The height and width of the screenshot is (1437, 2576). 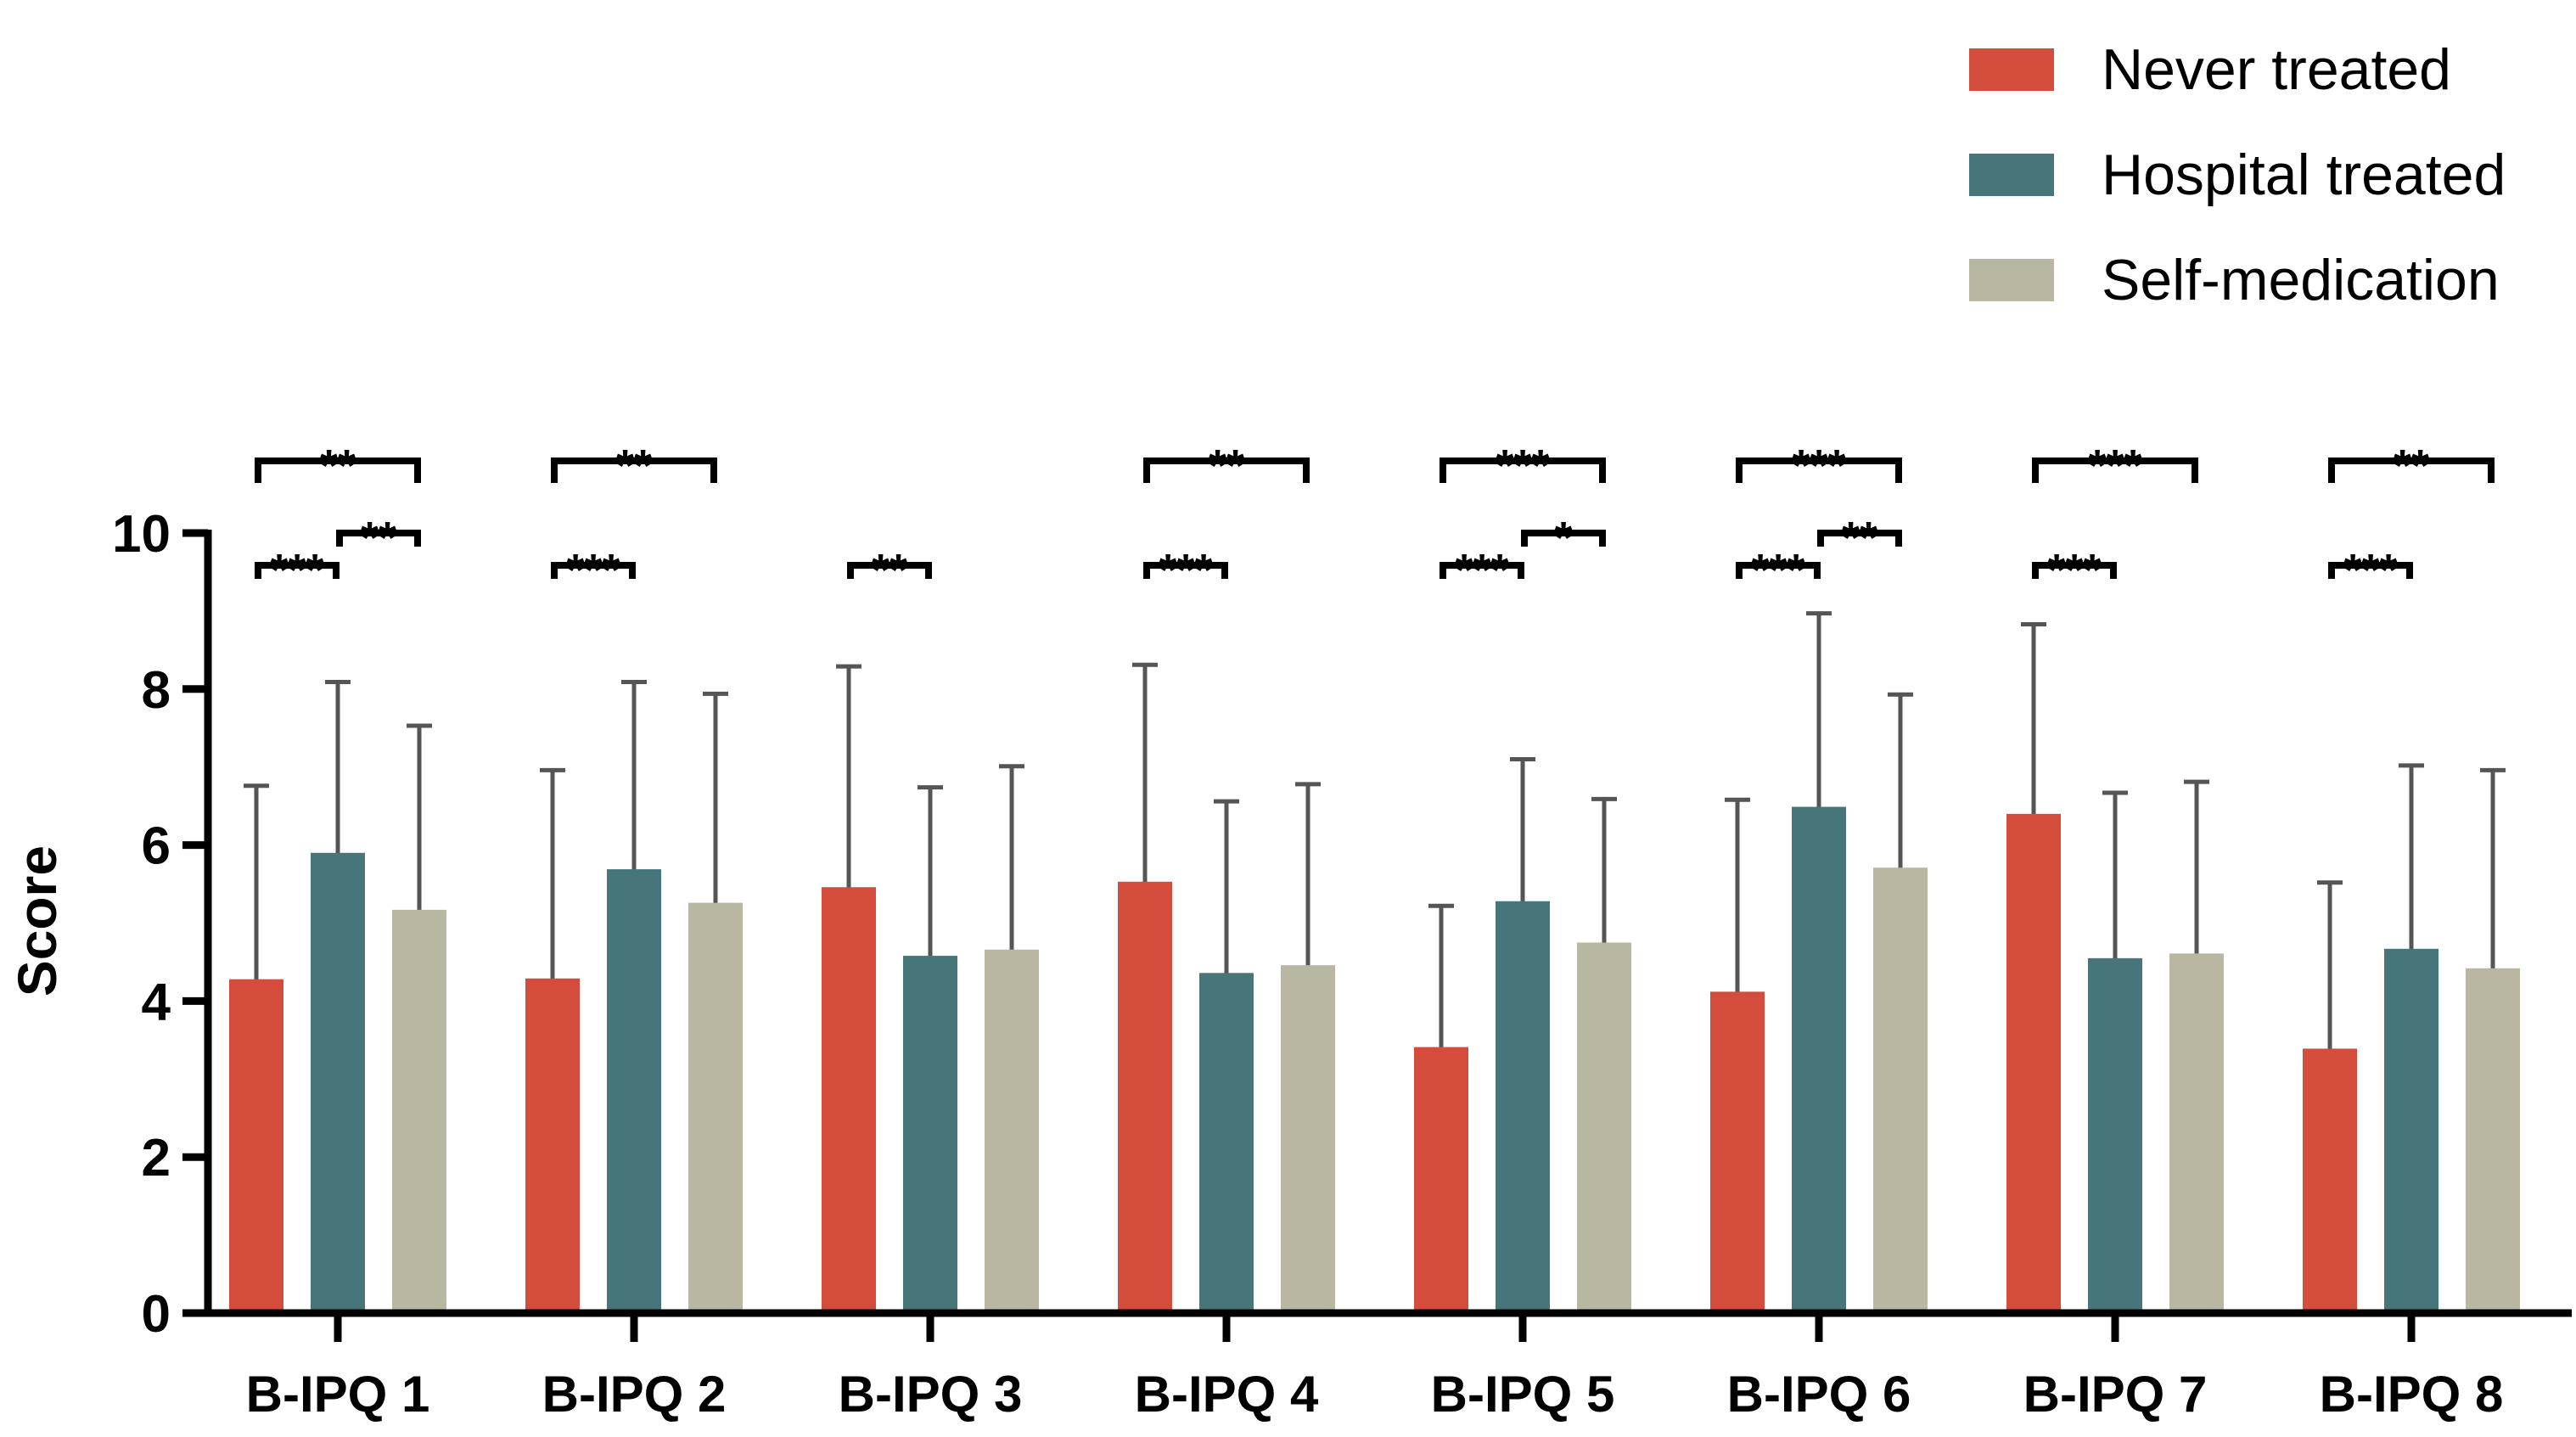 What do you see at coordinates (338, 1394) in the screenshot?
I see `x-tick-label-1: B-IPQ 1` at bounding box center [338, 1394].